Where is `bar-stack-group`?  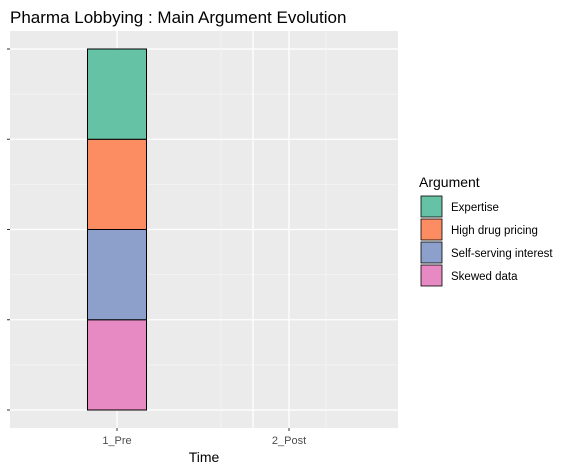 bar-stack-group is located at coordinates (117, 229).